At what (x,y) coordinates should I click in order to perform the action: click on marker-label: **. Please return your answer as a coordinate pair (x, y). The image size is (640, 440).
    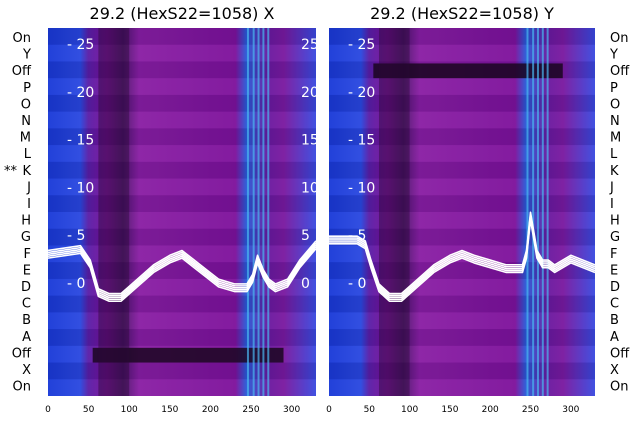
    Looking at the image, I should click on (11, 171).